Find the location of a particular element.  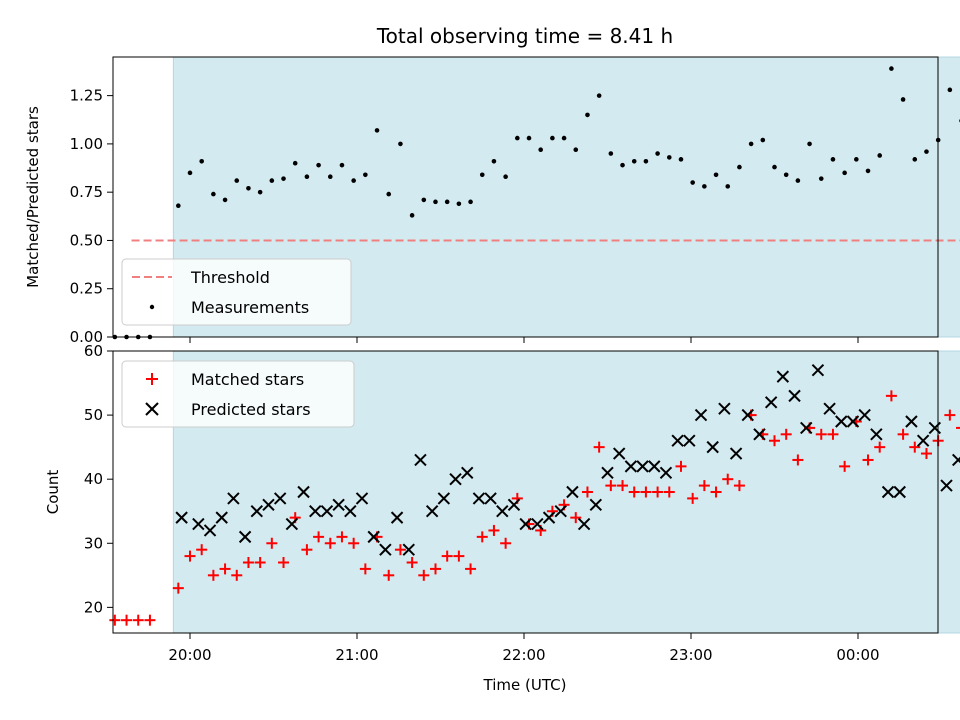

bottom-ytick-label-2: 40 is located at coordinates (93, 479).